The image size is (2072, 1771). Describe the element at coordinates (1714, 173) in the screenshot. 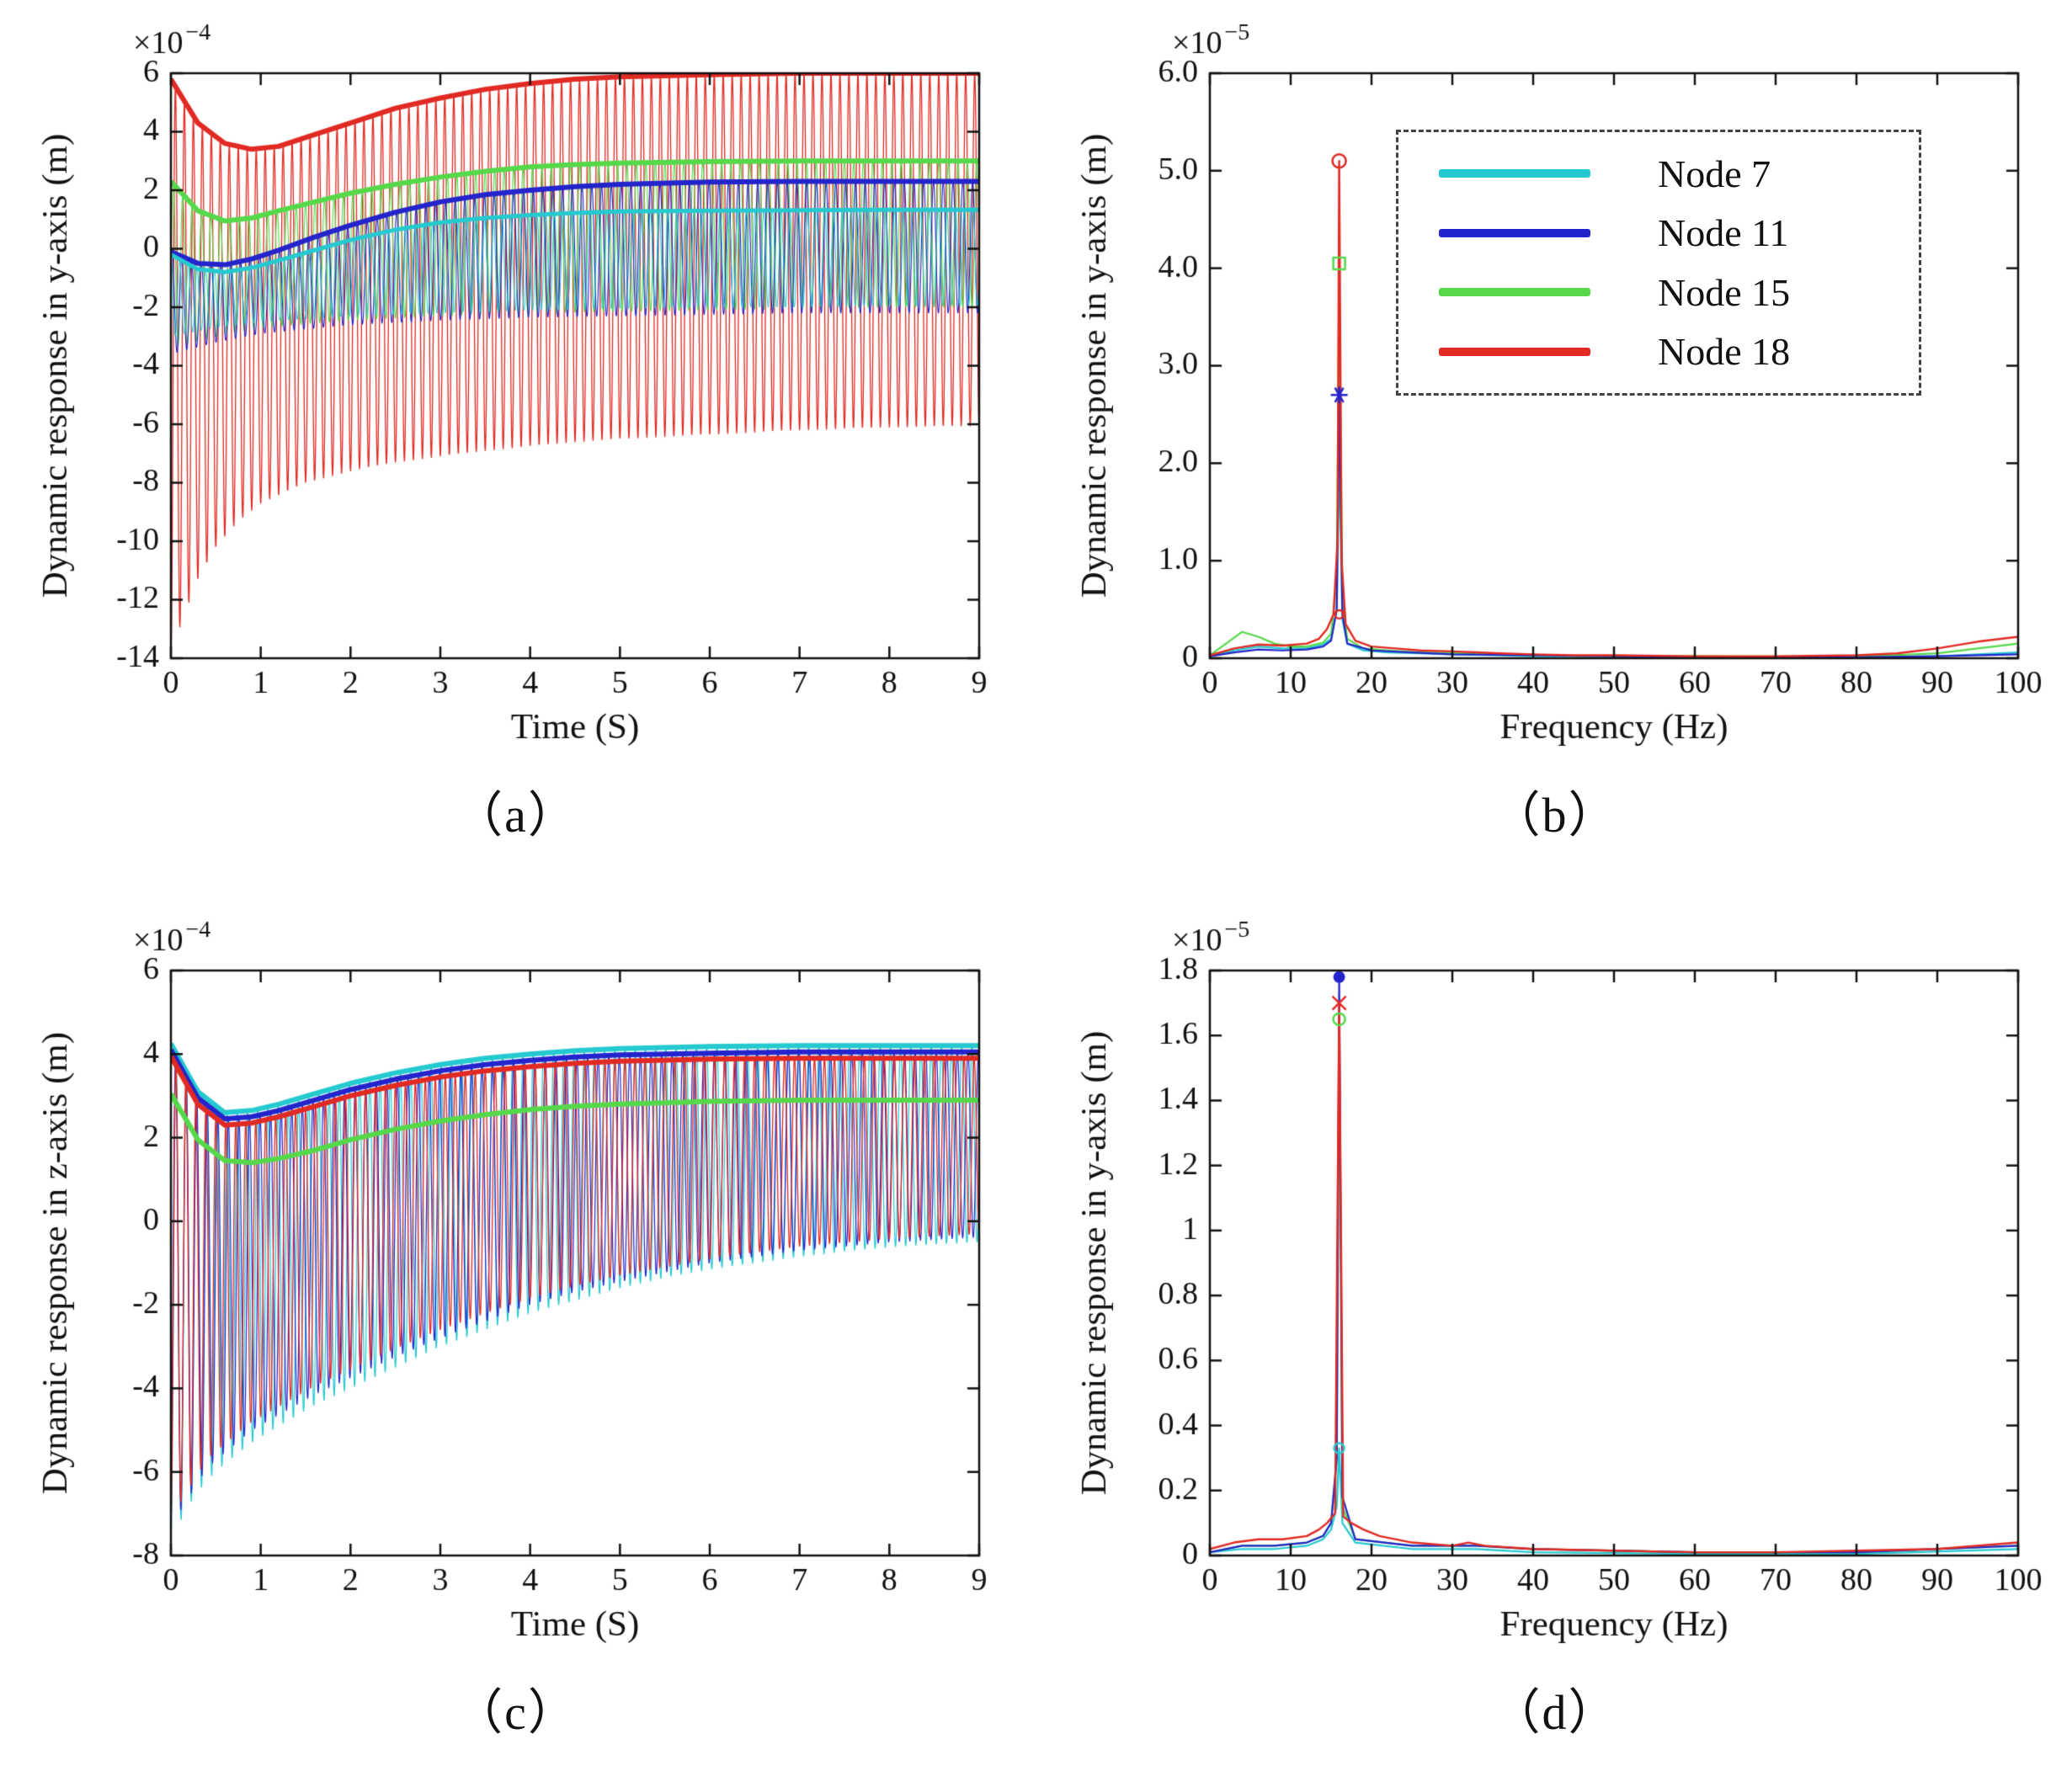

I see `legend-label-node7: Node 7` at that location.